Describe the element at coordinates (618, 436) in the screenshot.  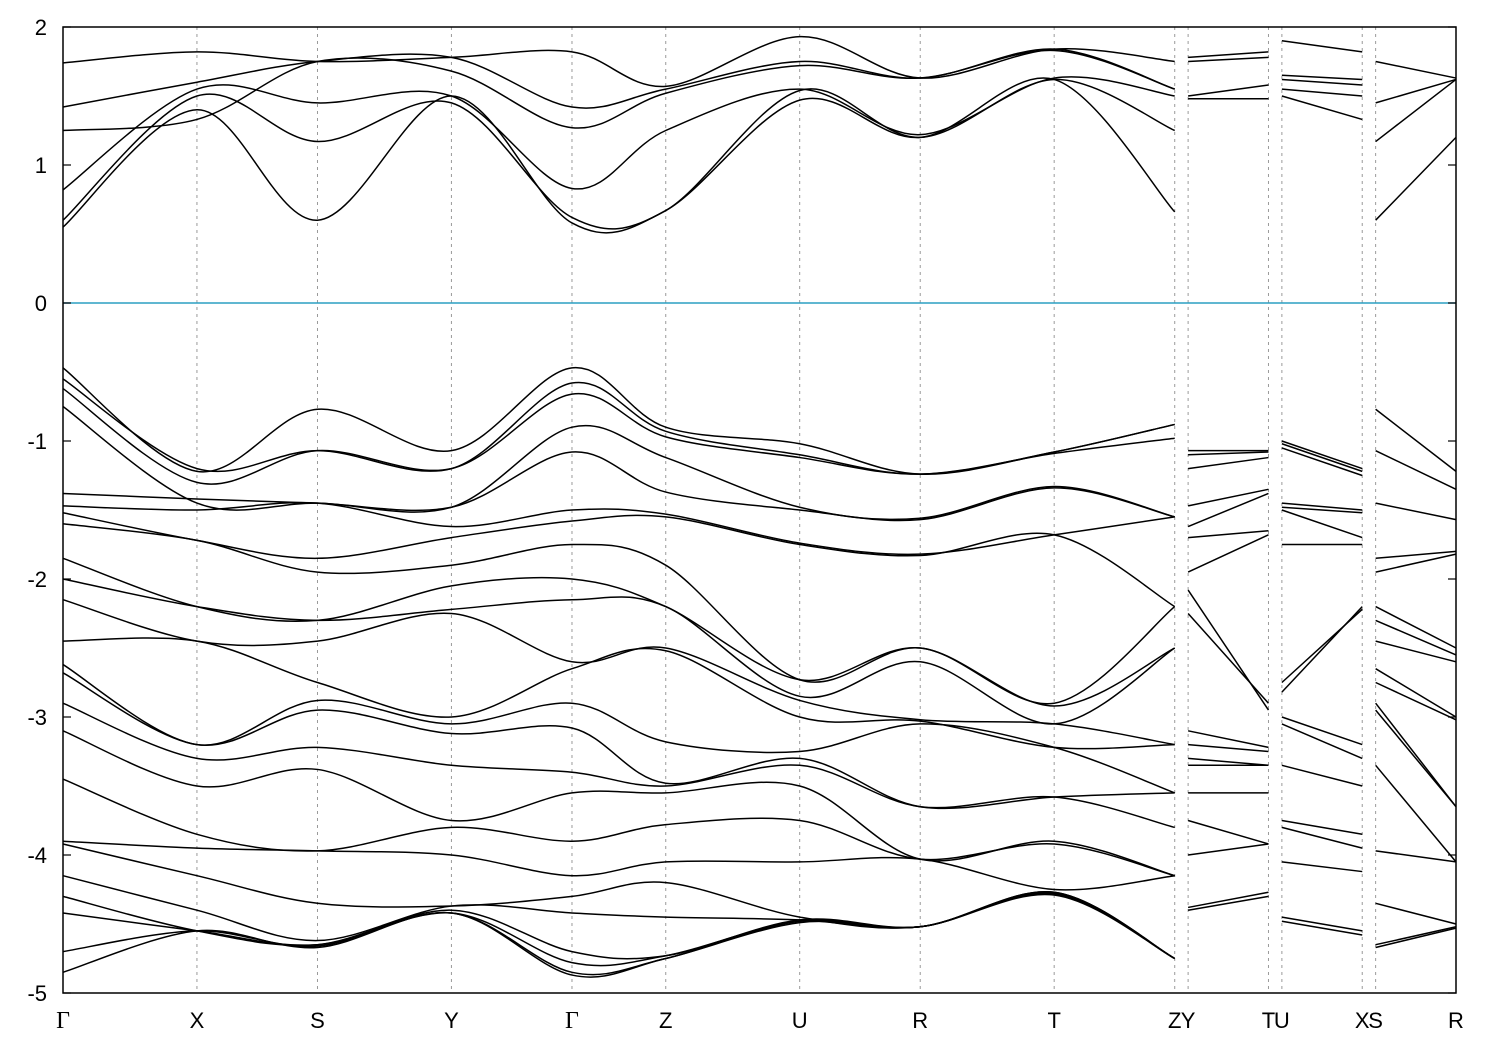
I see `band-line-s0-b8` at that location.